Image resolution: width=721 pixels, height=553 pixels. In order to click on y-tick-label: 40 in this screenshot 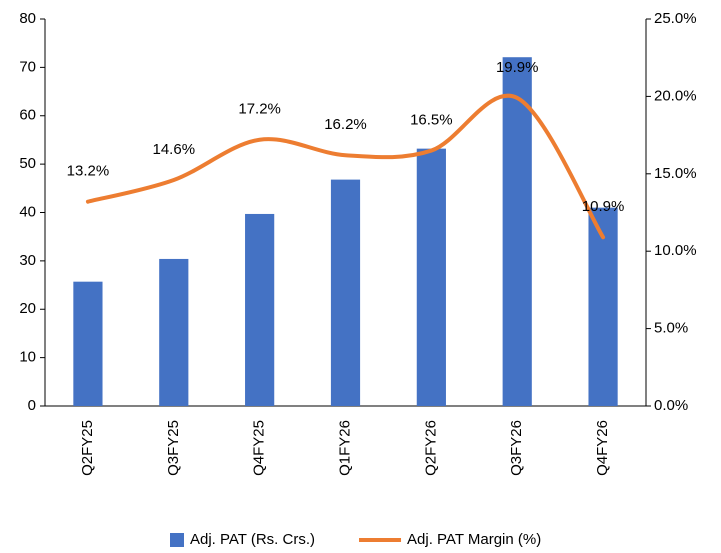, I will do `click(27, 211)`.